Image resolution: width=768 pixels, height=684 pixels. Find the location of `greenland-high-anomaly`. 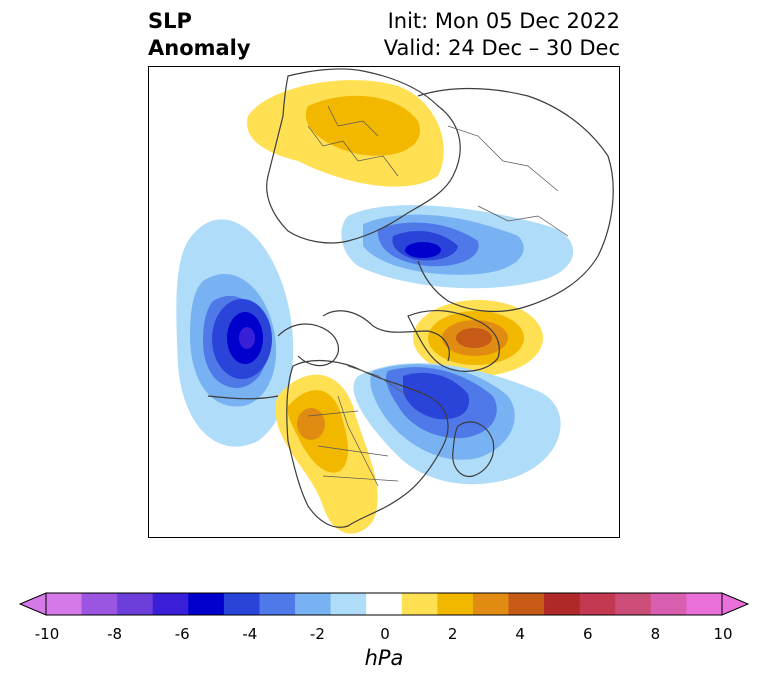

greenland-high-anomaly is located at coordinates (478, 338).